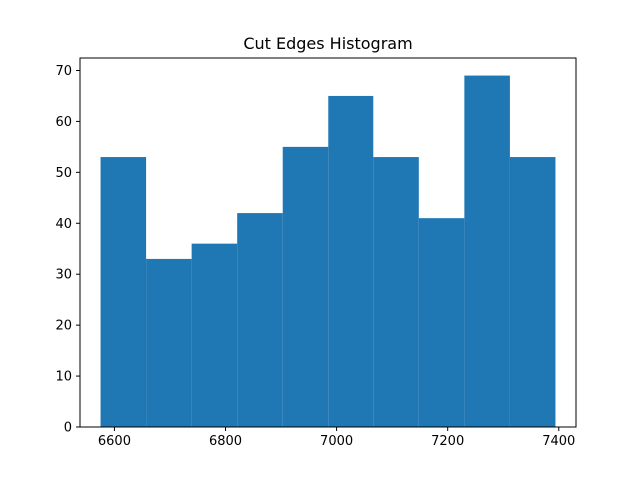  Describe the element at coordinates (447, 441) in the screenshot. I see `x-tick-label: 7200` at that location.